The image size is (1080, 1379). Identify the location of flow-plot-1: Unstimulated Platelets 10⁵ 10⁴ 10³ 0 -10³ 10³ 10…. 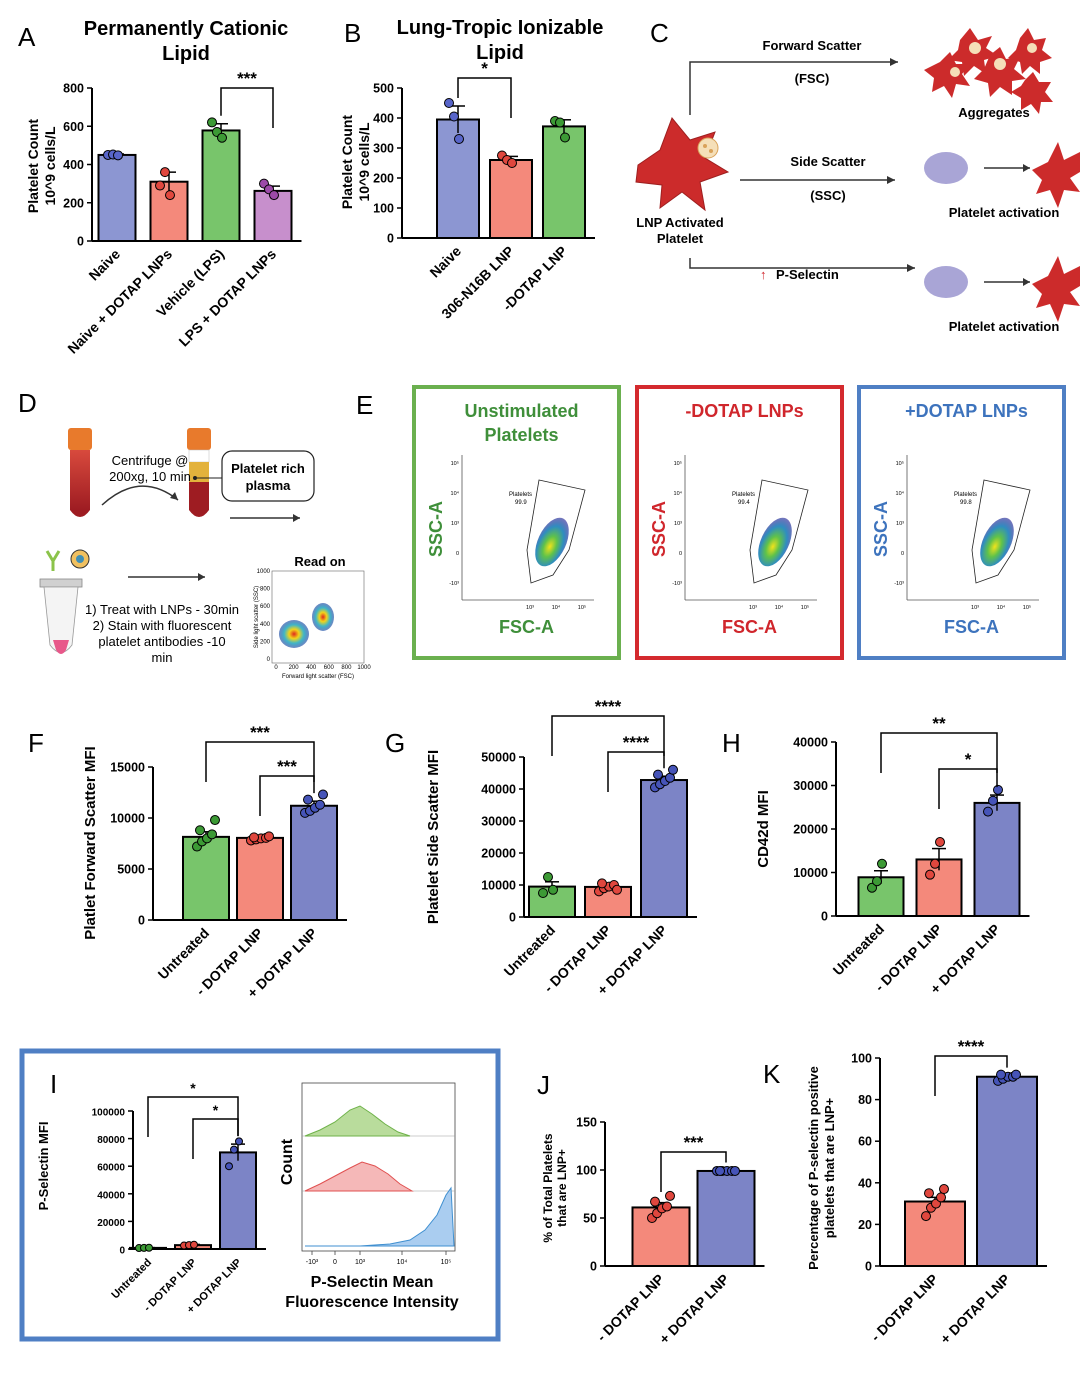
(516, 522).